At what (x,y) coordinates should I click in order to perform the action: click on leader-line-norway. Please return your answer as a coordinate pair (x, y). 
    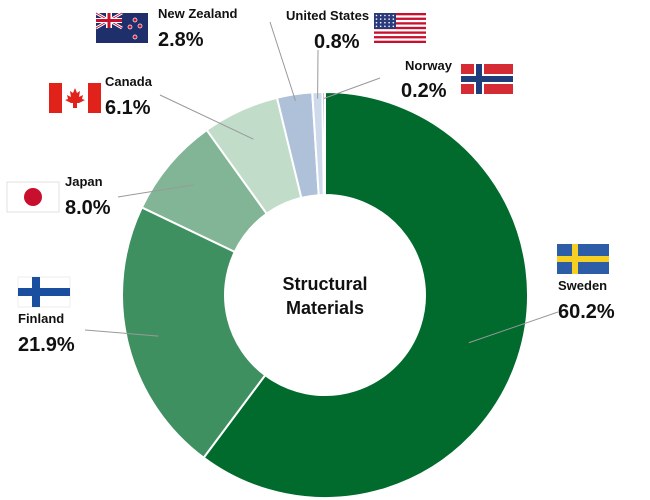
    Looking at the image, I should click on (352, 88).